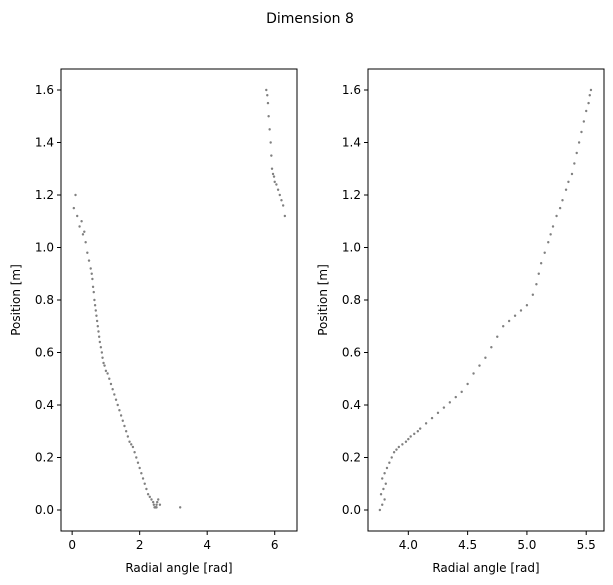 Image resolution: width=613 pixels, height=585 pixels. Describe the element at coordinates (467, 545) in the screenshot. I see `x-tick-label: 4.5` at that location.